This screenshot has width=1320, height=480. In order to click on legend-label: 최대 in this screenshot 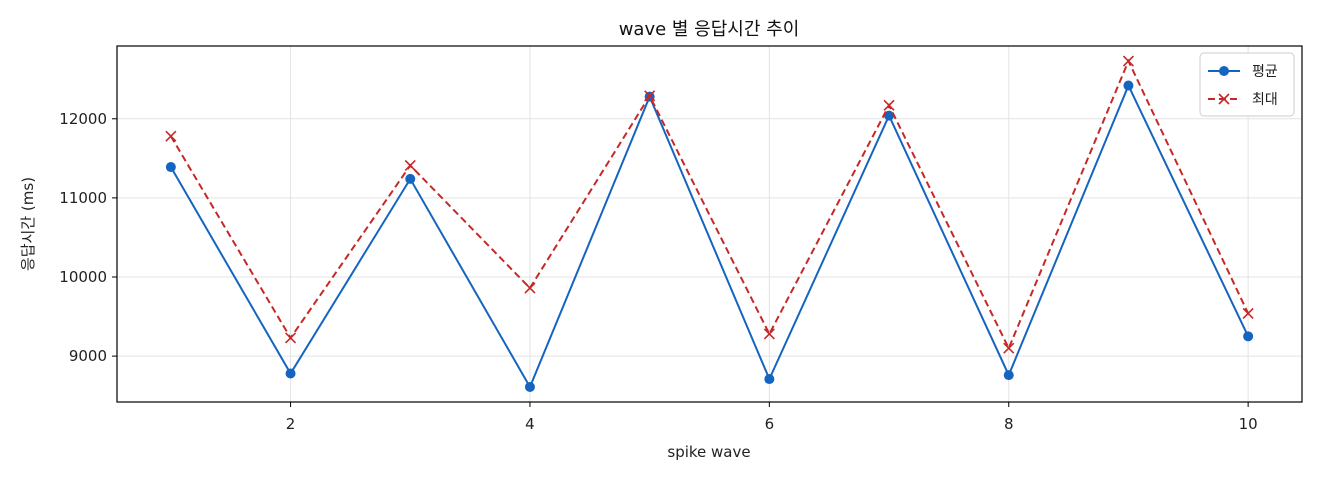, I will do `click(1265, 100)`.